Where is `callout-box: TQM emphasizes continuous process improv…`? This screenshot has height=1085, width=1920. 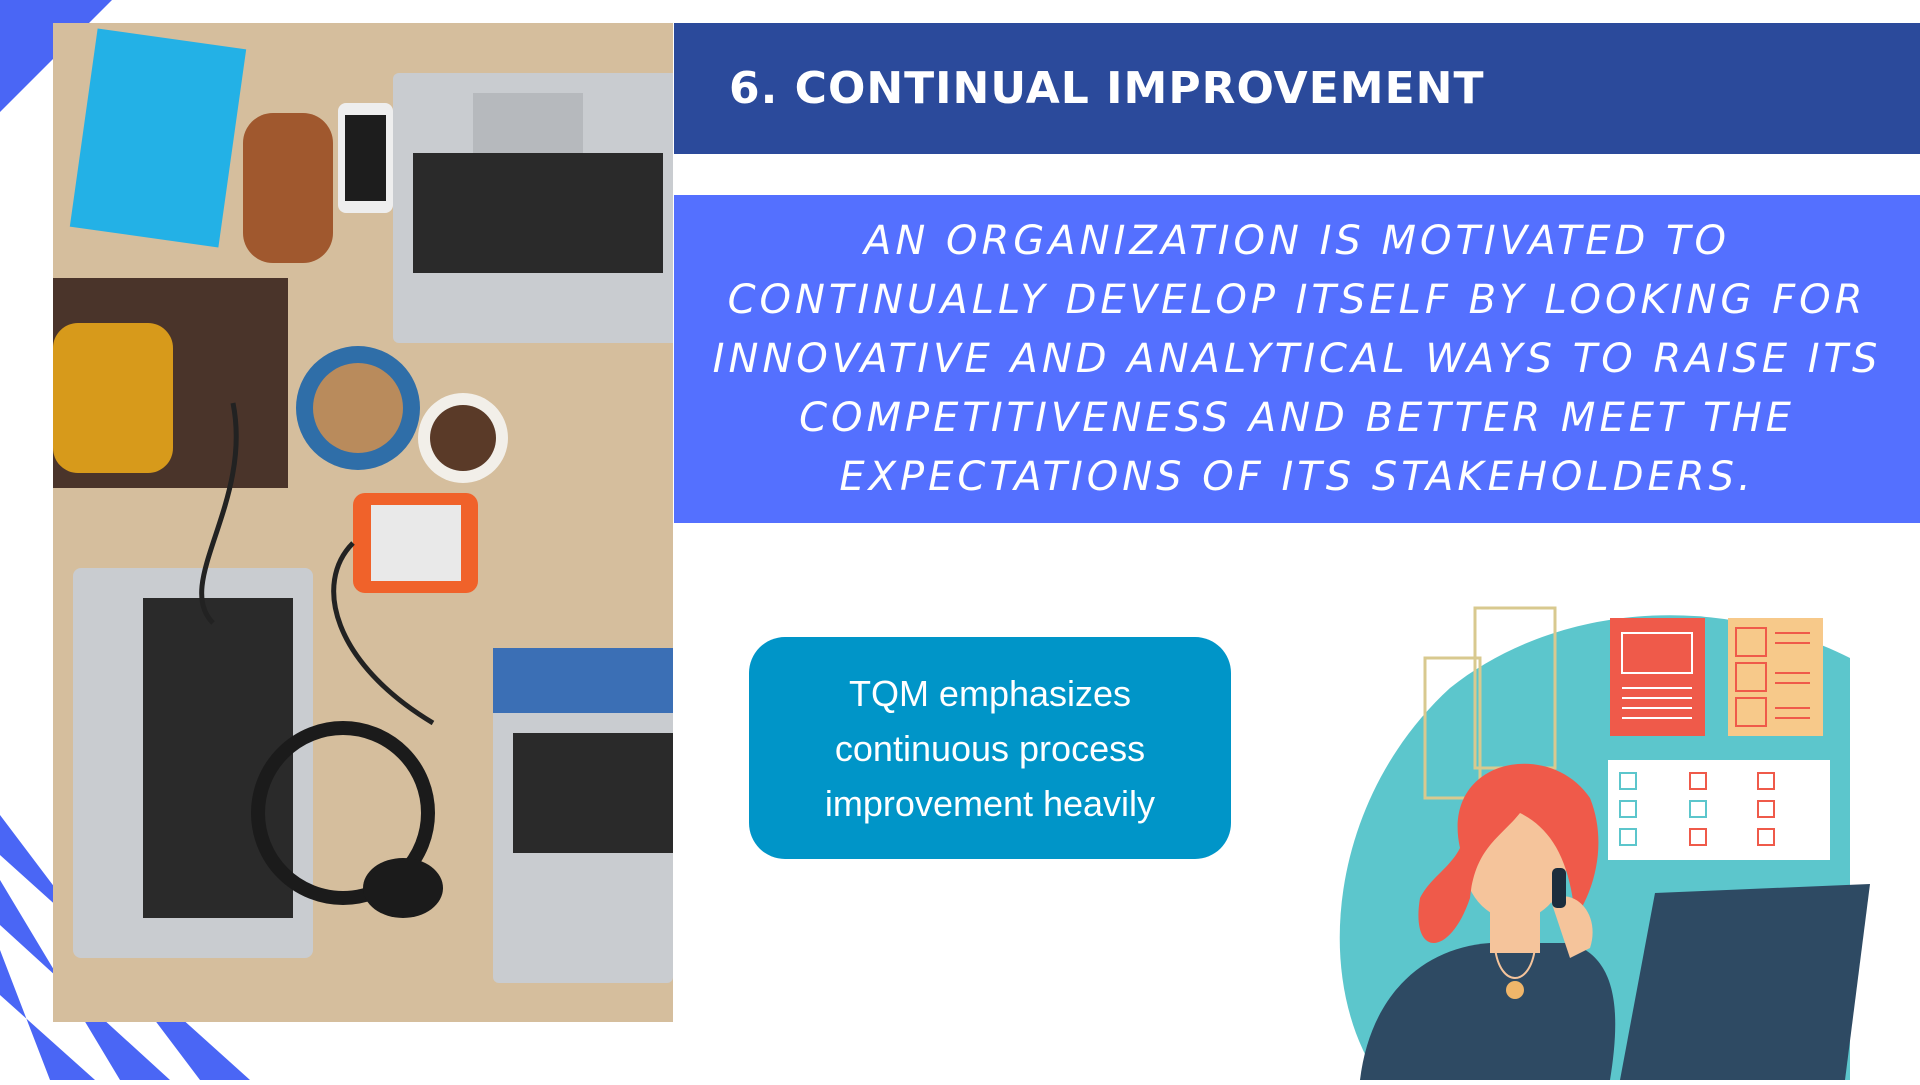
callout-box: TQM emphasizes continuous process improv… is located at coordinates (990, 748).